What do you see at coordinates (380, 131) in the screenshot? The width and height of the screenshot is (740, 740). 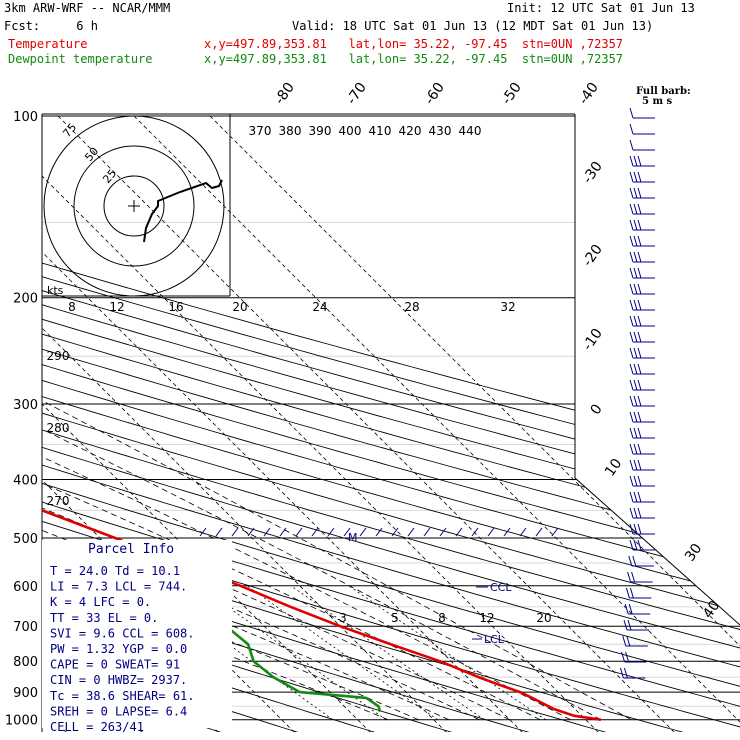 I see `theta-label: 410` at bounding box center [380, 131].